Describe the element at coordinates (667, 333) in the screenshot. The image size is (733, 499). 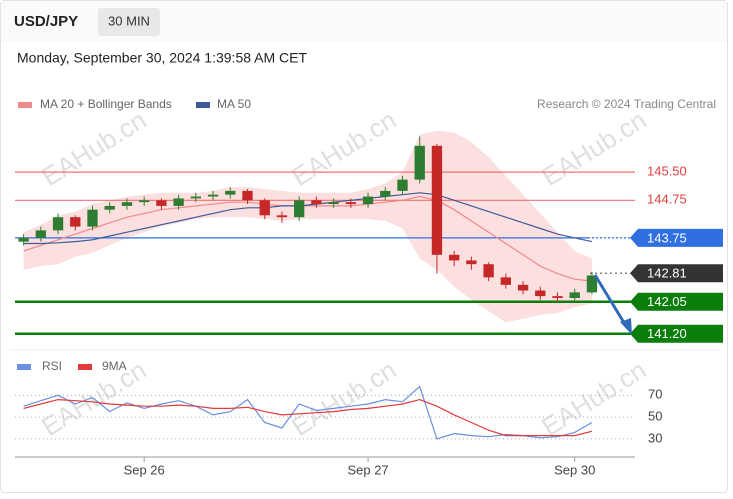
I see `level-label: 141.20` at that location.